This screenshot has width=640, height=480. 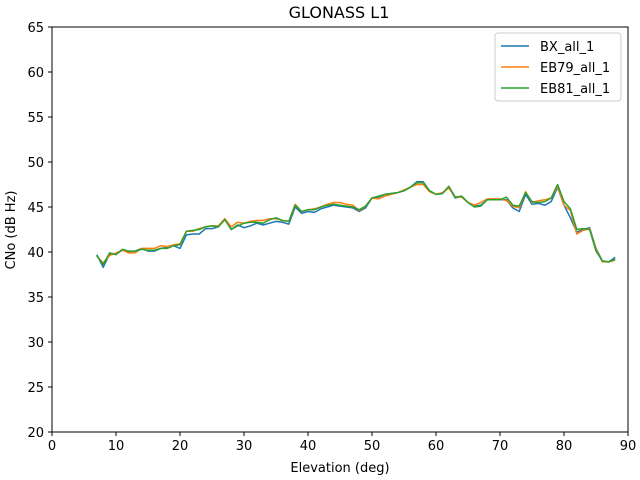 What do you see at coordinates (500, 446) in the screenshot?
I see `x-tick-label: 70` at bounding box center [500, 446].